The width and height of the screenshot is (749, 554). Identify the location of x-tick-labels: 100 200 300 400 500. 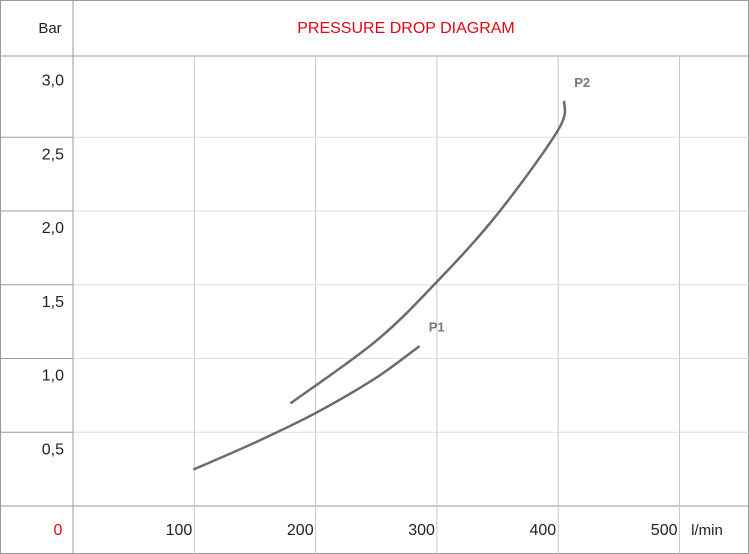
(422, 530).